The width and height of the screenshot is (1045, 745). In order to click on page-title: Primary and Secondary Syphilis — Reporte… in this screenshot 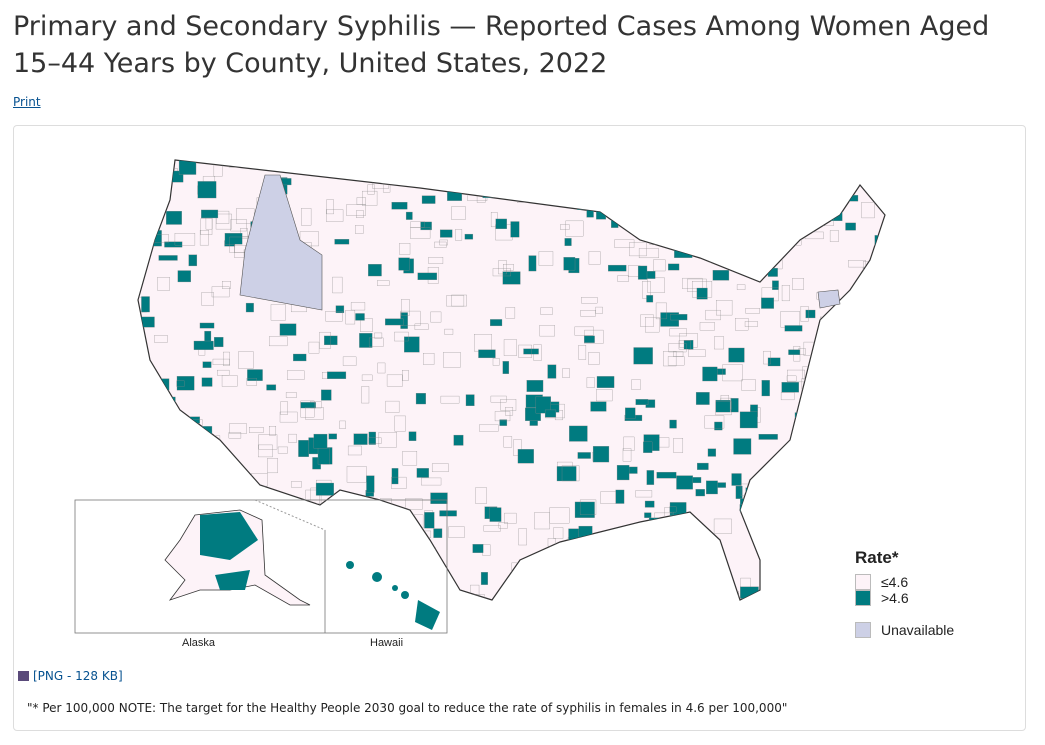, I will do `click(501, 45)`.